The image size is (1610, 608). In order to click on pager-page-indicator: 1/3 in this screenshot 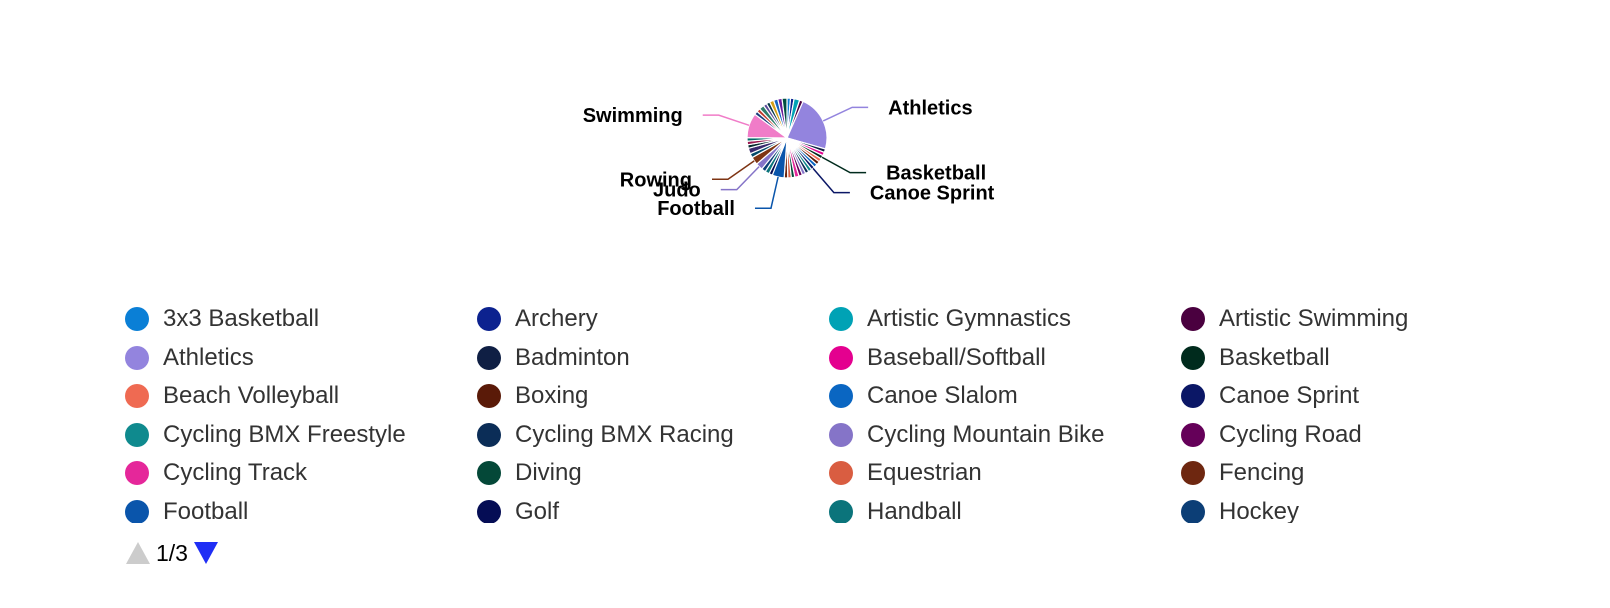, I will do `click(172, 552)`.